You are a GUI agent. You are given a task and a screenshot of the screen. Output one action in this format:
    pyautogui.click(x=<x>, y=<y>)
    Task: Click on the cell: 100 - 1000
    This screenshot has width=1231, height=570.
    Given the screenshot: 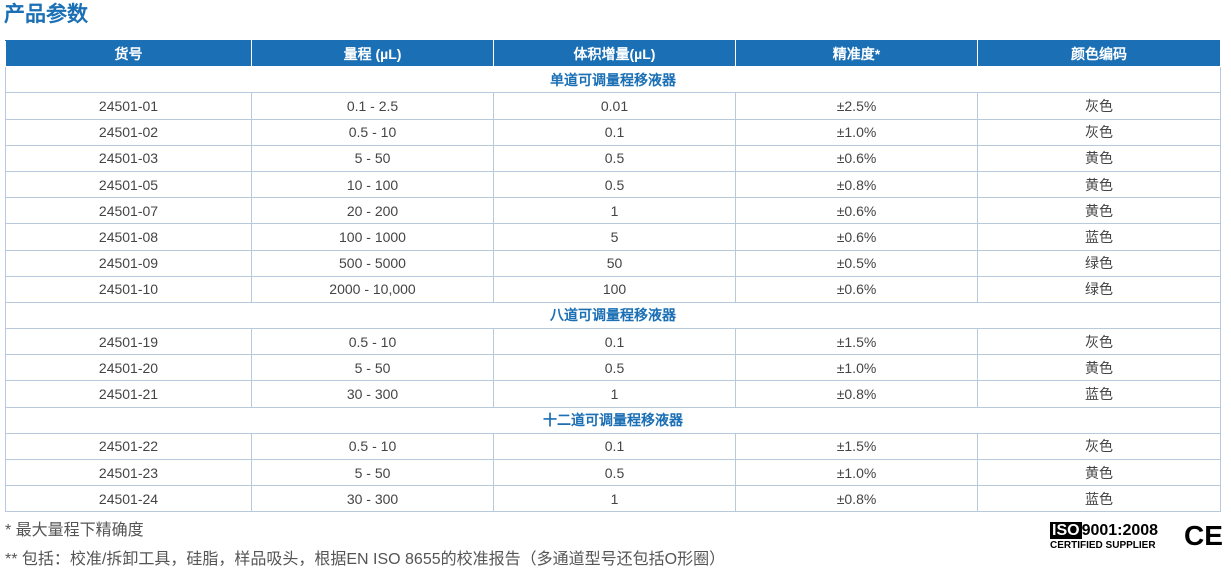 What is the action you would take?
    pyautogui.click(x=372, y=237)
    